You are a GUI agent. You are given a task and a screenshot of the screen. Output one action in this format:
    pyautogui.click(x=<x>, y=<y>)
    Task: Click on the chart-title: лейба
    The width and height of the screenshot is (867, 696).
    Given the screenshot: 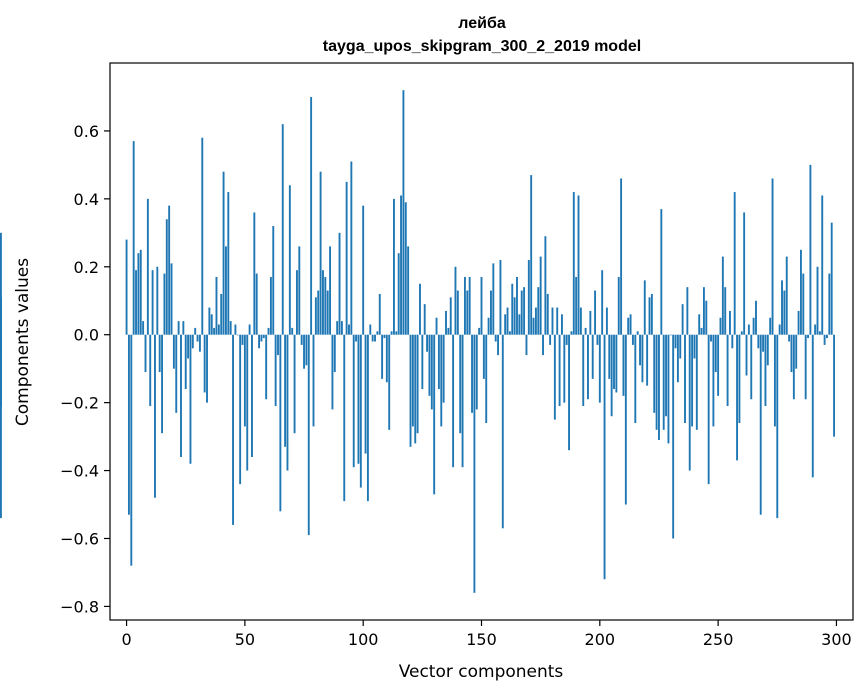 What is the action you would take?
    pyautogui.click(x=482, y=23)
    